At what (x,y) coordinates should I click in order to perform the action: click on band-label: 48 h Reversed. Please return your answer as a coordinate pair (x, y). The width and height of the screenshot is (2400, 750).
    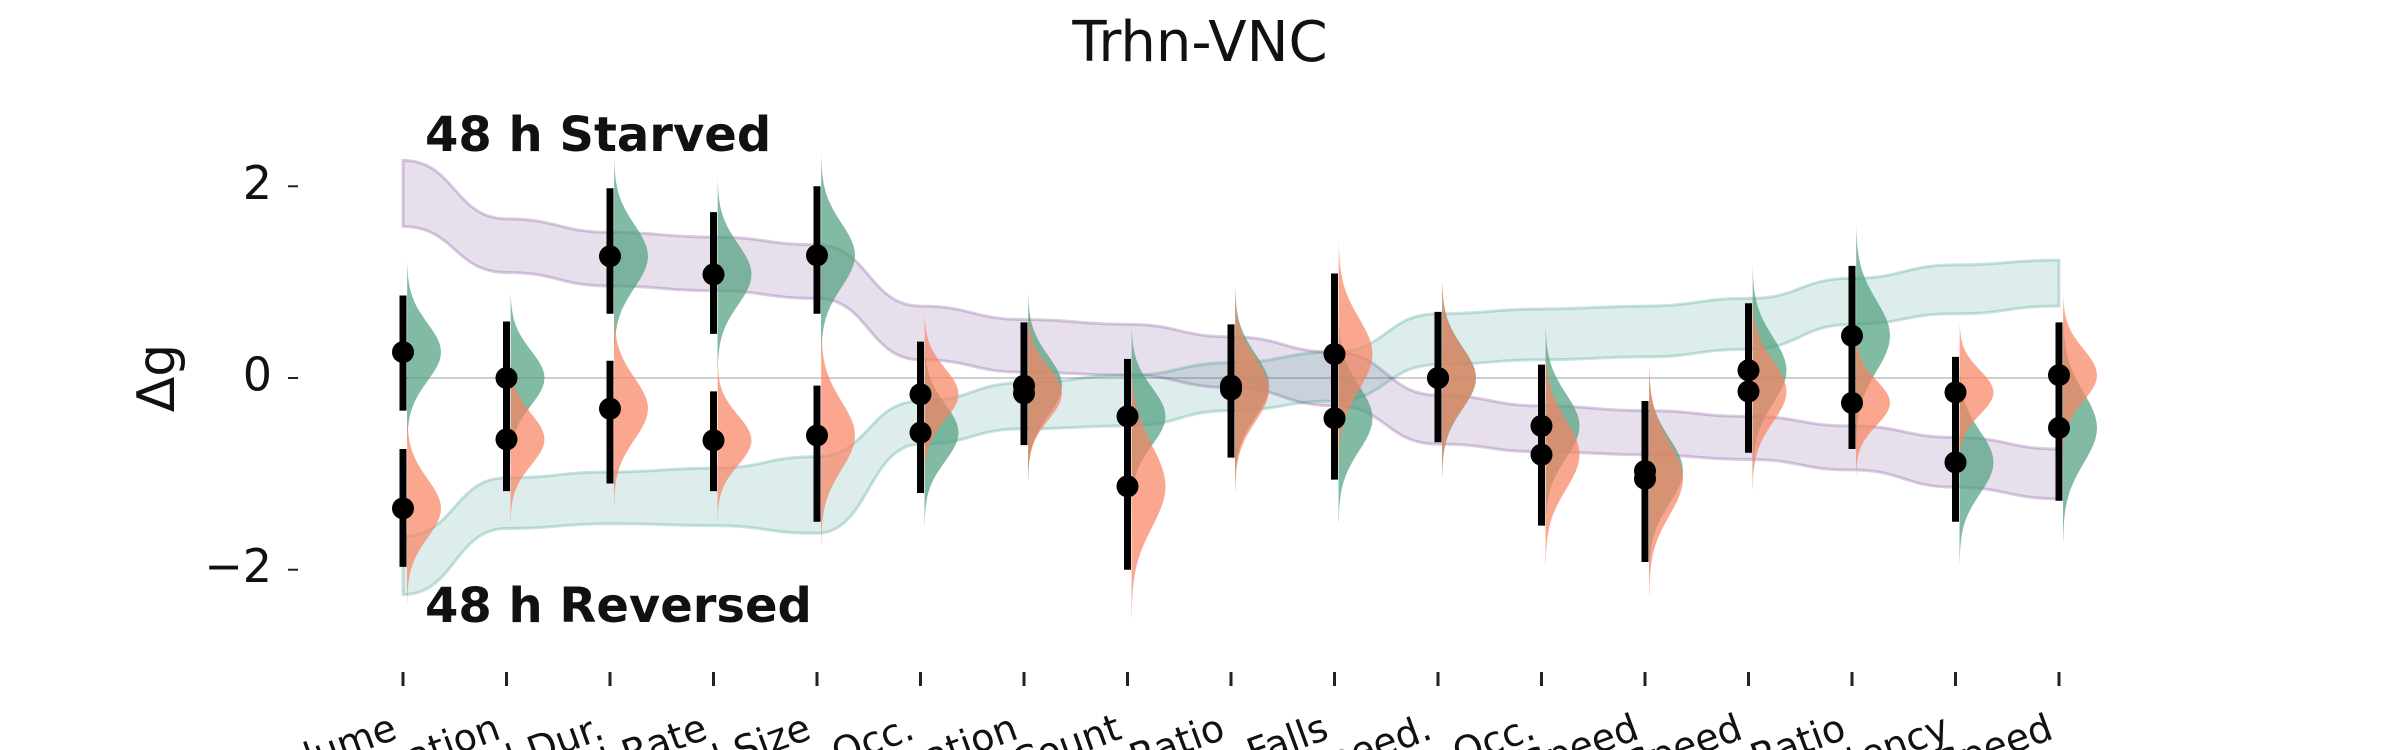
    Looking at the image, I should click on (618, 606).